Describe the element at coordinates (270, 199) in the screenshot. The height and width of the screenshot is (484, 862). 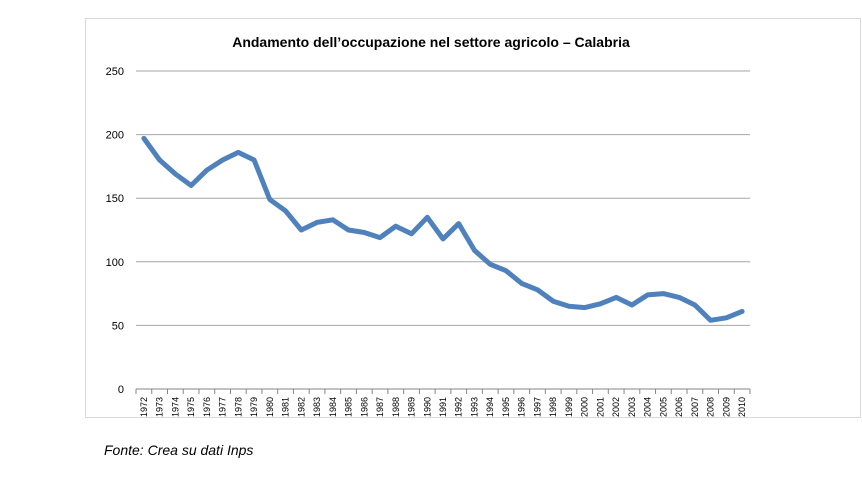
I see `data-point-1980` at that location.